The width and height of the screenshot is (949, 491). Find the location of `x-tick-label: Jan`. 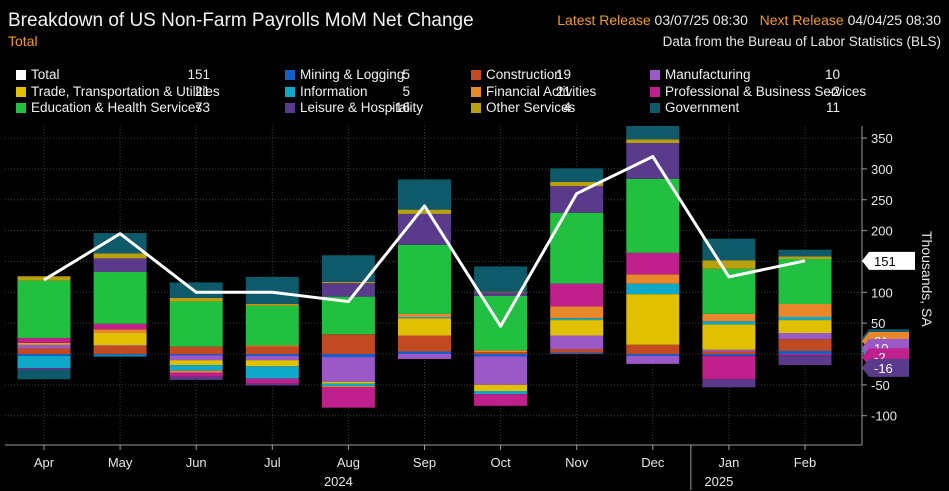

x-tick-label: Jan is located at coordinates (728, 462).